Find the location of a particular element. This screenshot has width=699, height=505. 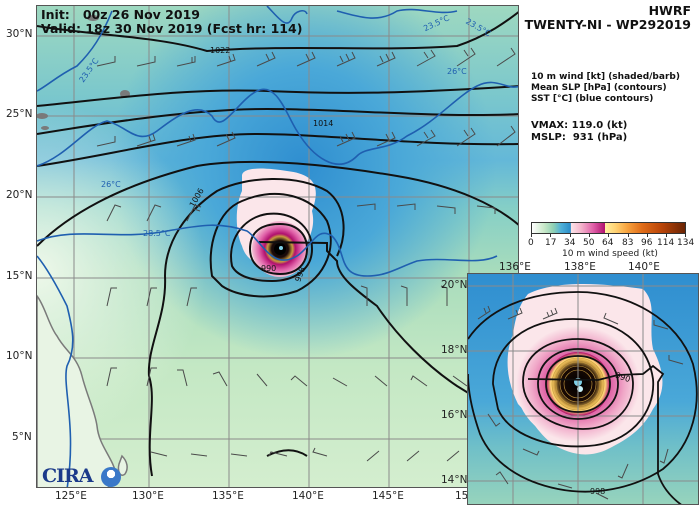

wind-speed-colorbar is located at coordinates (608, 228).